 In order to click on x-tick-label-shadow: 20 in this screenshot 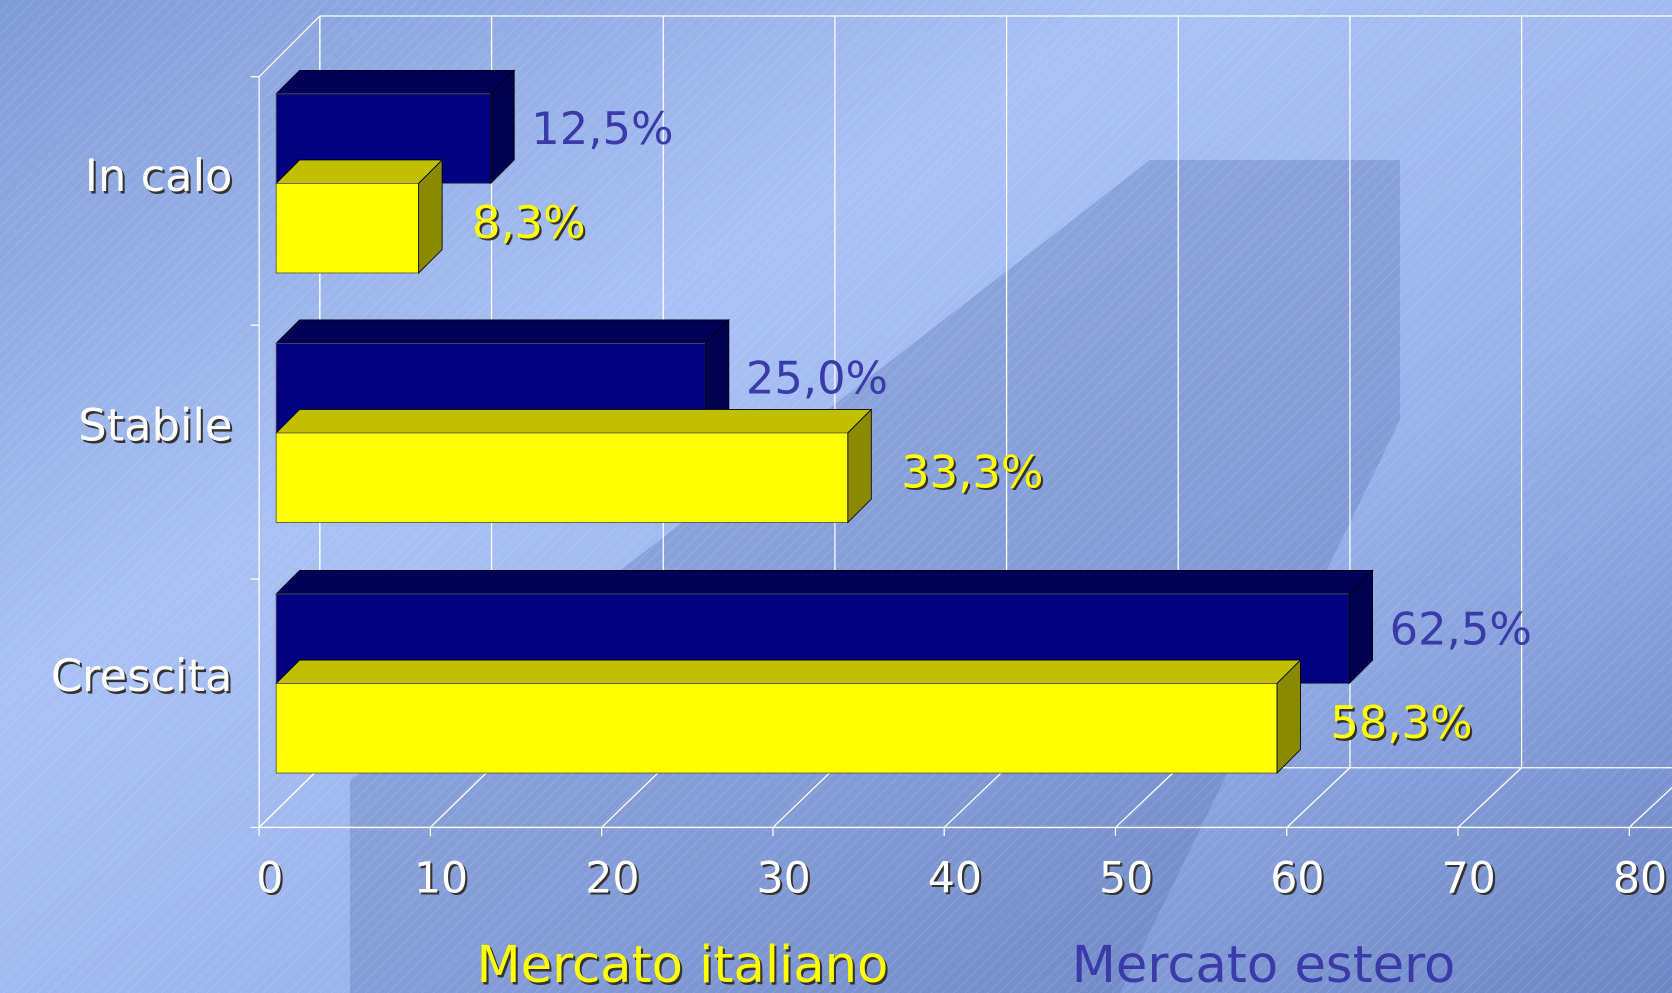, I will do `click(614, 880)`.